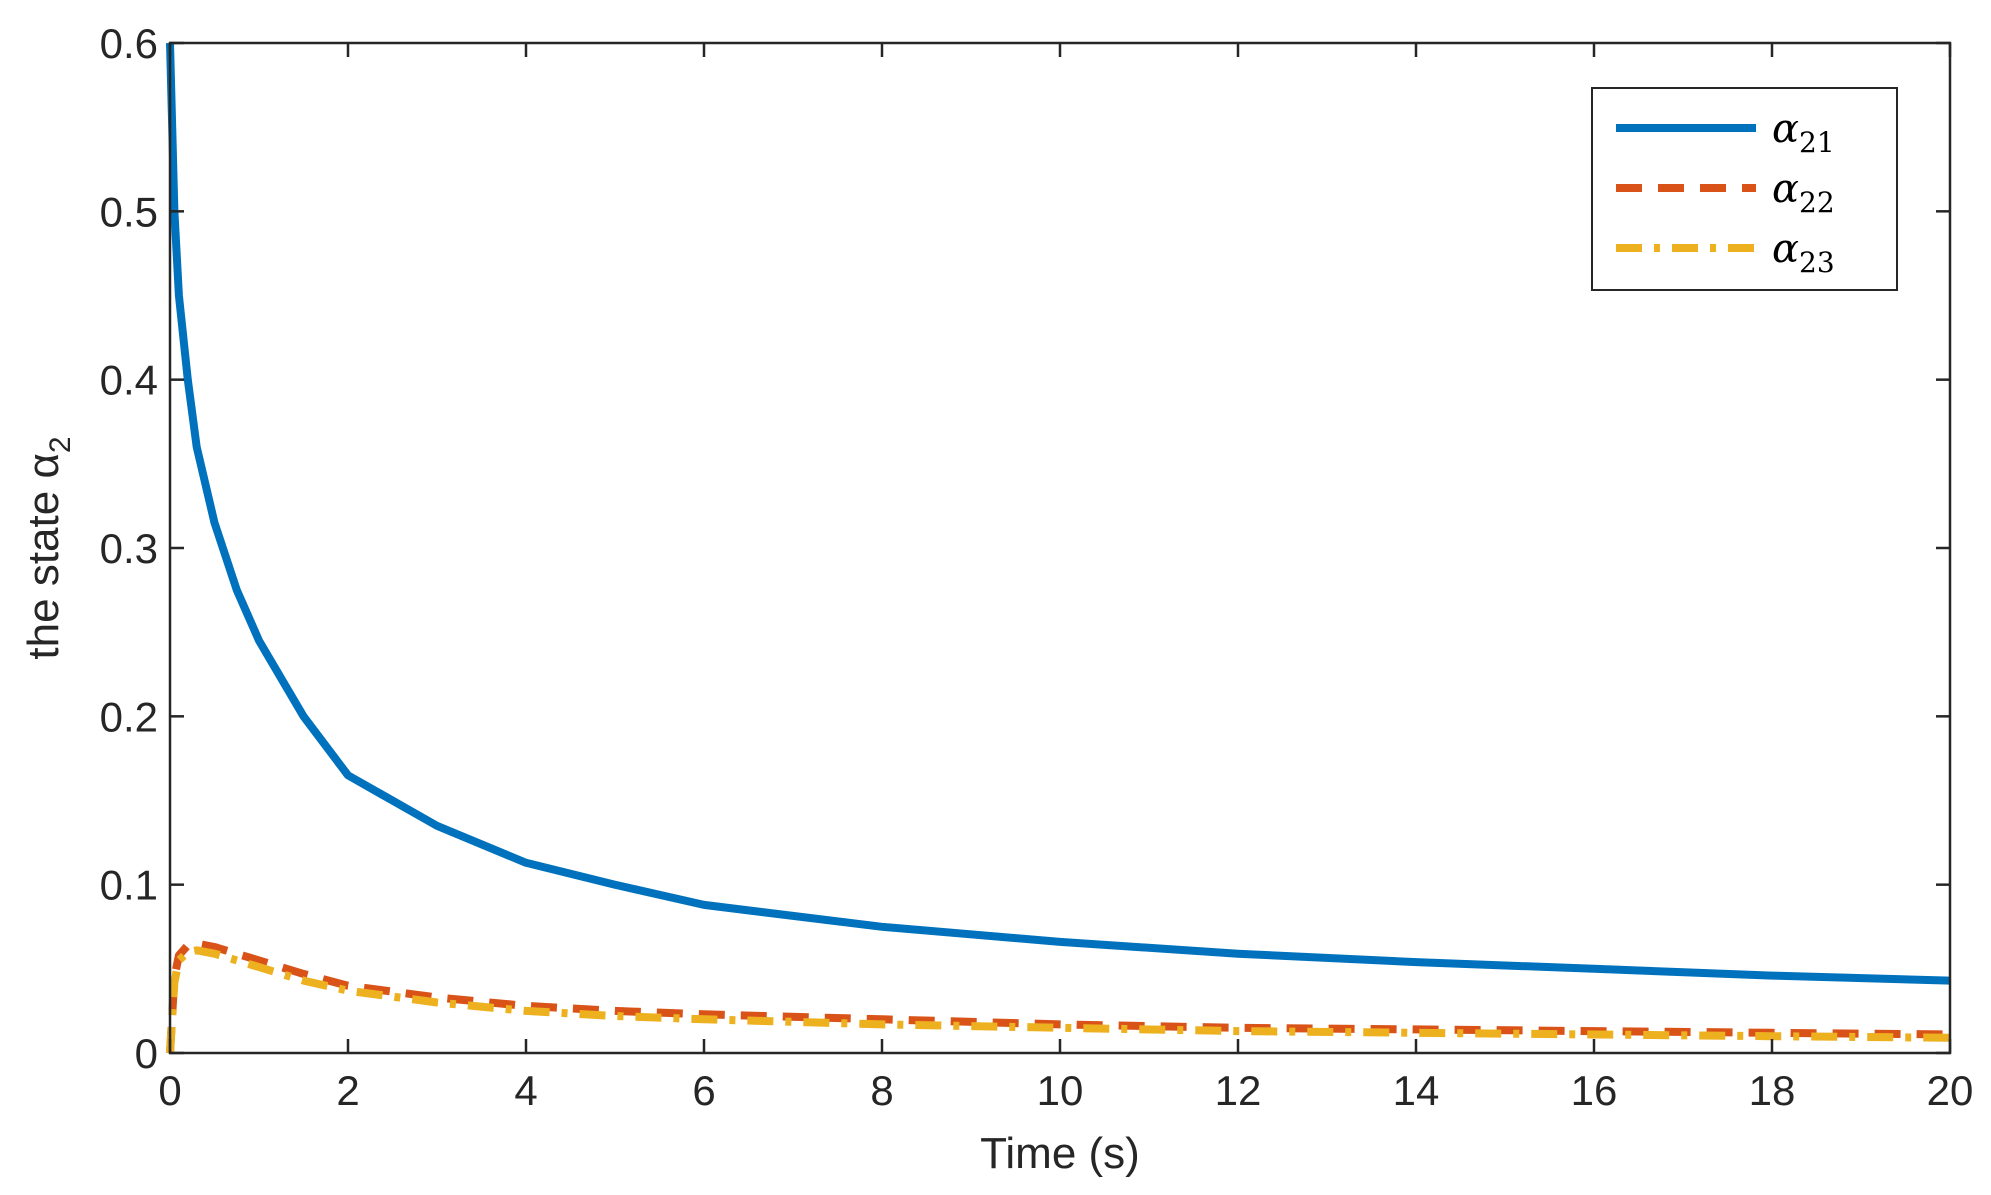 This screenshot has width=1991, height=1195. I want to click on x-tick-label: 10, so click(1060, 1090).